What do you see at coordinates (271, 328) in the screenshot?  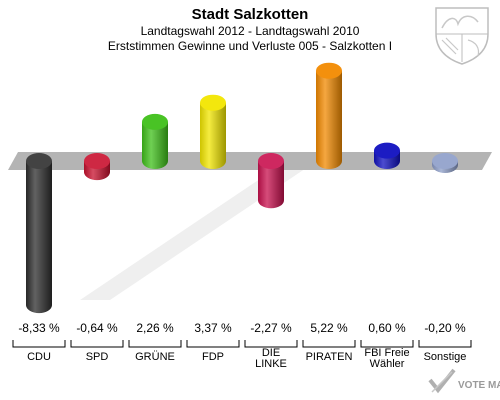 I see `value-label: -2,27 %` at bounding box center [271, 328].